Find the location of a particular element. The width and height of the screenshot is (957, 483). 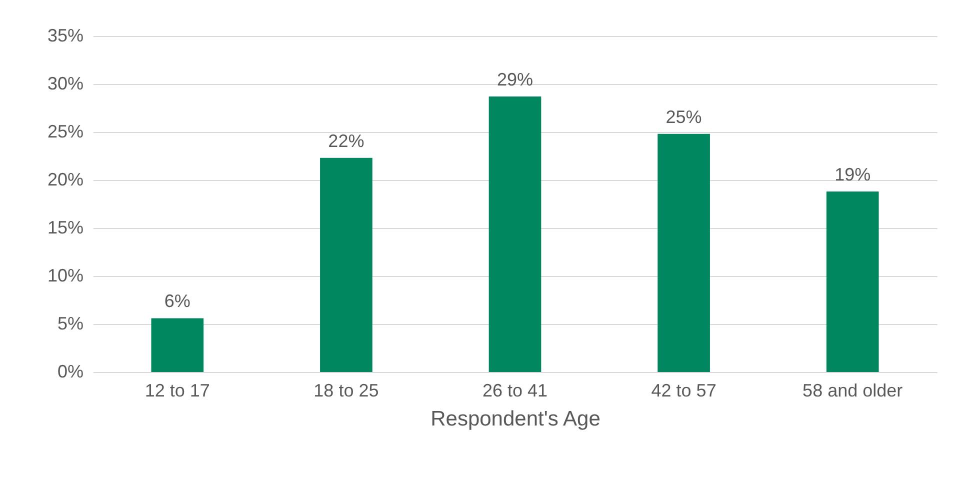

data-label: 22% is located at coordinates (346, 140).